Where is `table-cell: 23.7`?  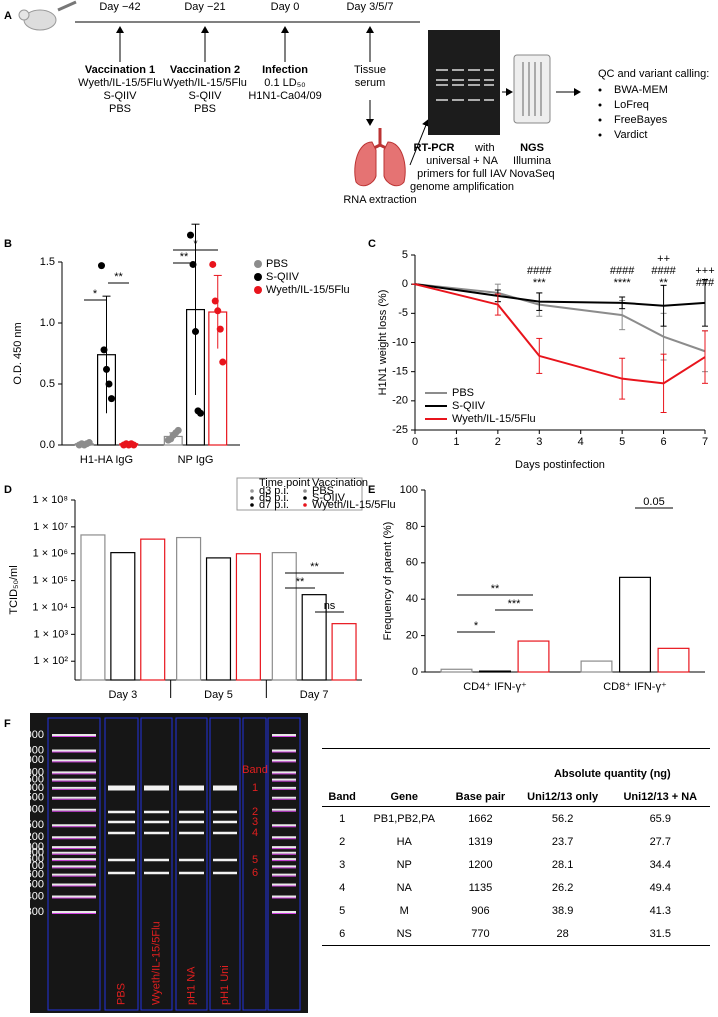 table-cell: 23.7 is located at coordinates (562, 841).